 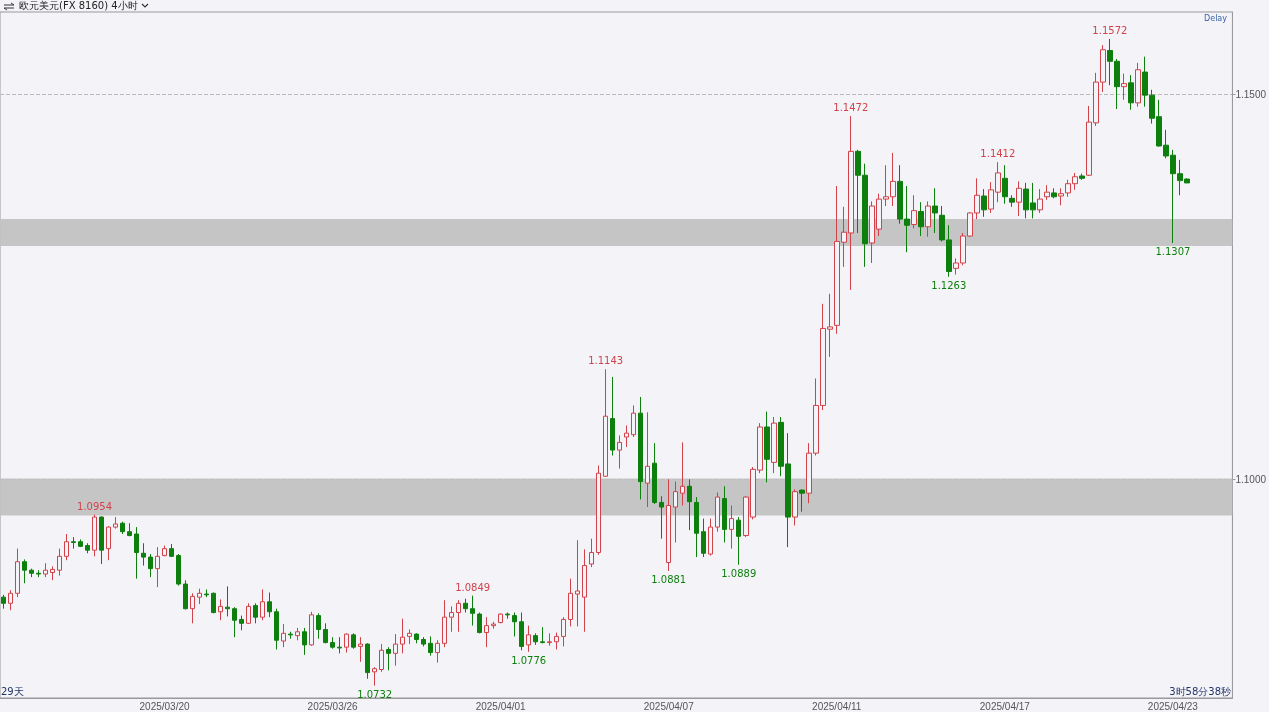 What do you see at coordinates (669, 579) in the screenshot?
I see `annotation: 1.0881` at bounding box center [669, 579].